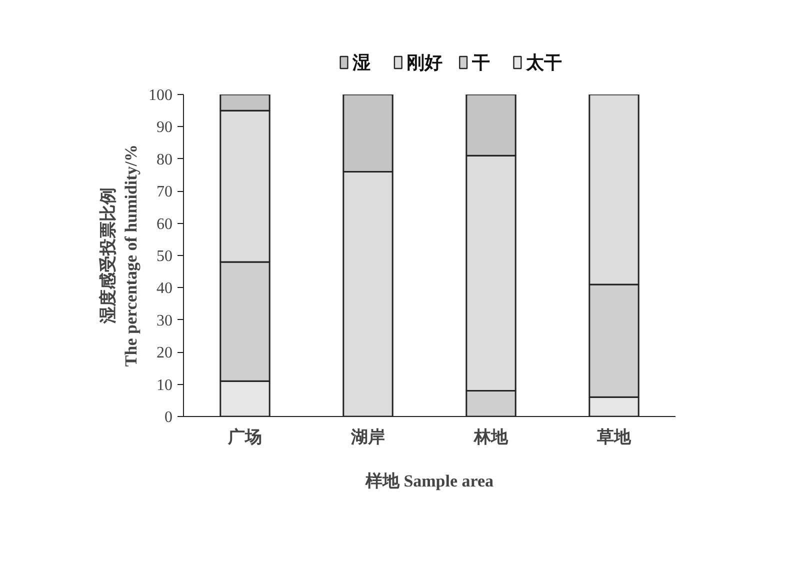  Describe the element at coordinates (160, 95) in the screenshot. I see `y-tick-label: 100` at that location.